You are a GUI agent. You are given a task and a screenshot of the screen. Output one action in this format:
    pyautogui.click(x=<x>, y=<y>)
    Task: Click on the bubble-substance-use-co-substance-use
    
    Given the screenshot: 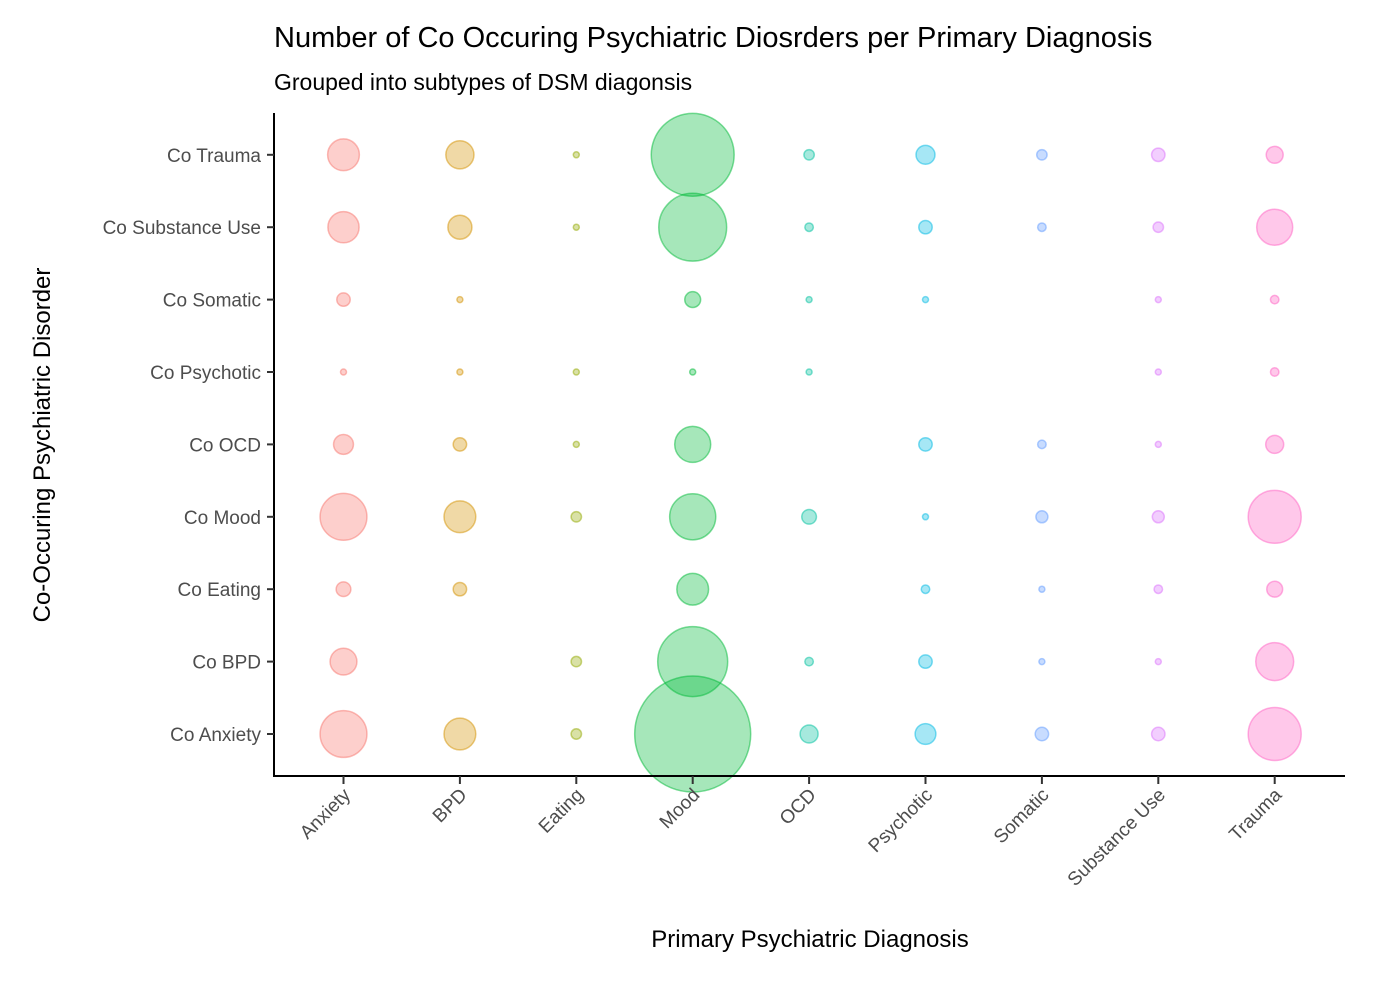 What is the action you would take?
    pyautogui.click(x=1158, y=227)
    